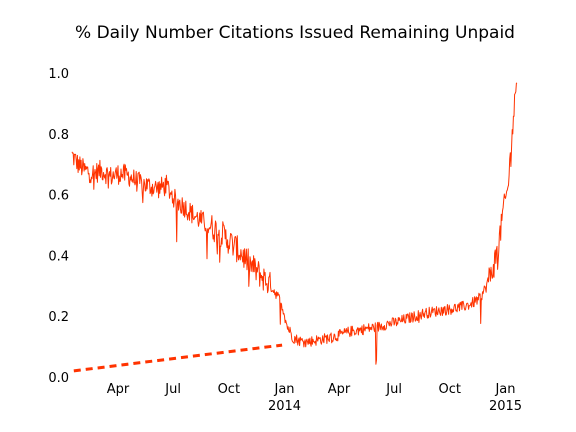 Image resolution: width=576 pixels, height=432 pixels. What do you see at coordinates (58, 74) in the screenshot?
I see `y-tick-label: 1.0` at bounding box center [58, 74].